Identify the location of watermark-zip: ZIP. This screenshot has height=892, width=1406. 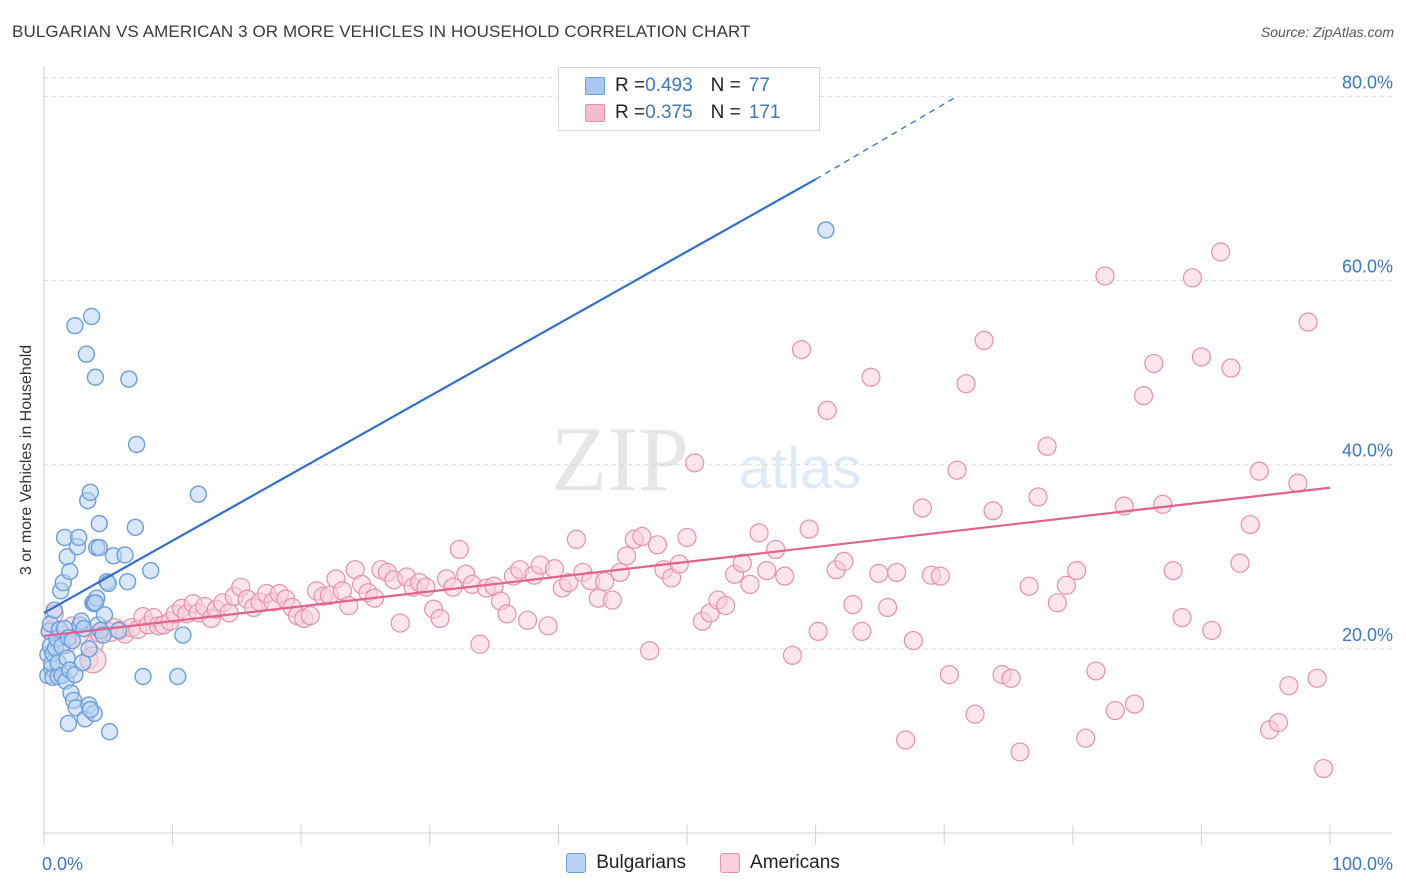
(620, 459).